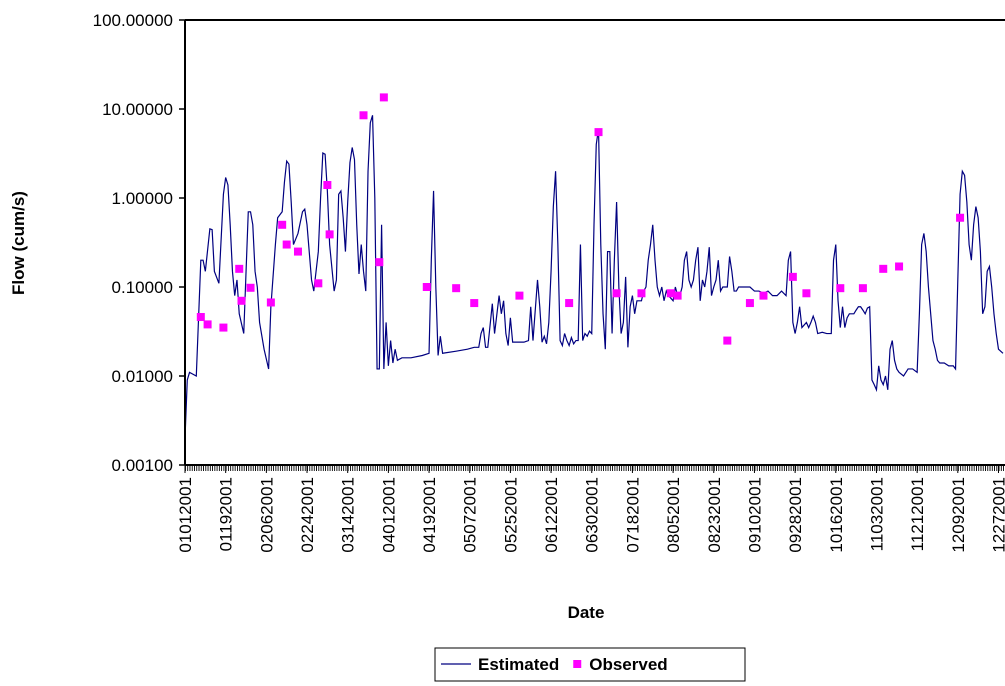 Image resolution: width=1005 pixels, height=686 pixels. I want to click on x-tick-label: 09282001, so click(795, 515).